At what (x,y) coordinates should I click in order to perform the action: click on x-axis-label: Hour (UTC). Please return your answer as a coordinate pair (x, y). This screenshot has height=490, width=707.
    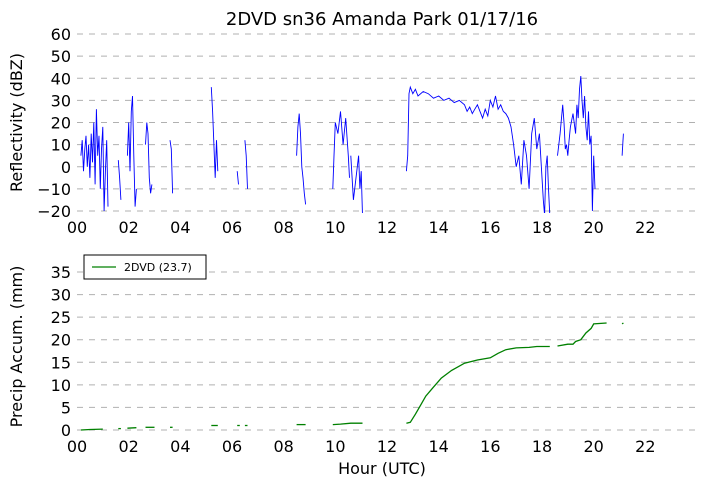
    Looking at the image, I should click on (382, 468).